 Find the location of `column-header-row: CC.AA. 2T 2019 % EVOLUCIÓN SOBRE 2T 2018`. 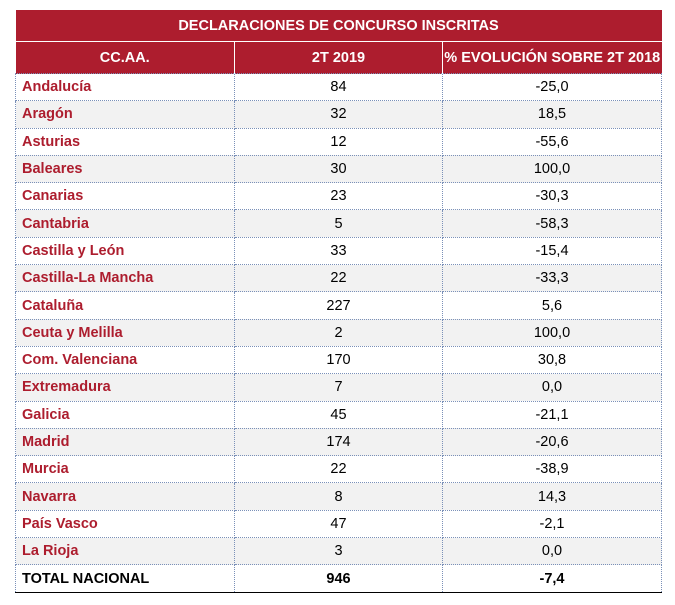

column-header-row: CC.AA. 2T 2019 % EVOLUCIÓN SOBRE 2T 2018 is located at coordinates (338, 57).